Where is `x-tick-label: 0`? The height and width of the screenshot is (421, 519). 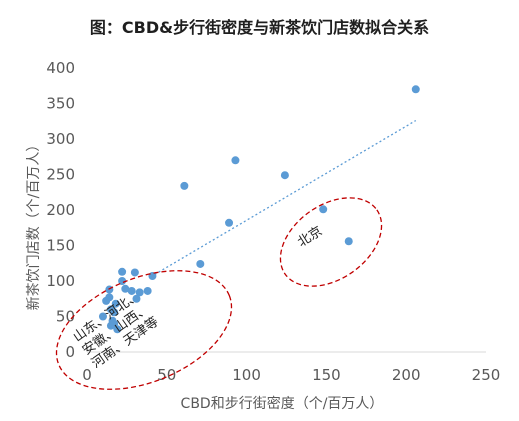
x-tick-label: 0 is located at coordinates (87, 375).